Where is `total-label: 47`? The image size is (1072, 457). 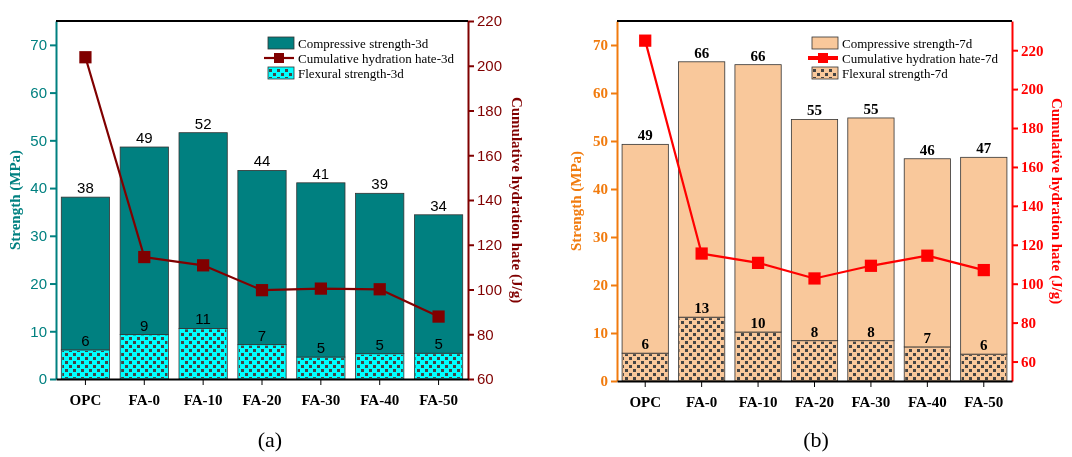
total-label: 47 is located at coordinates (984, 148).